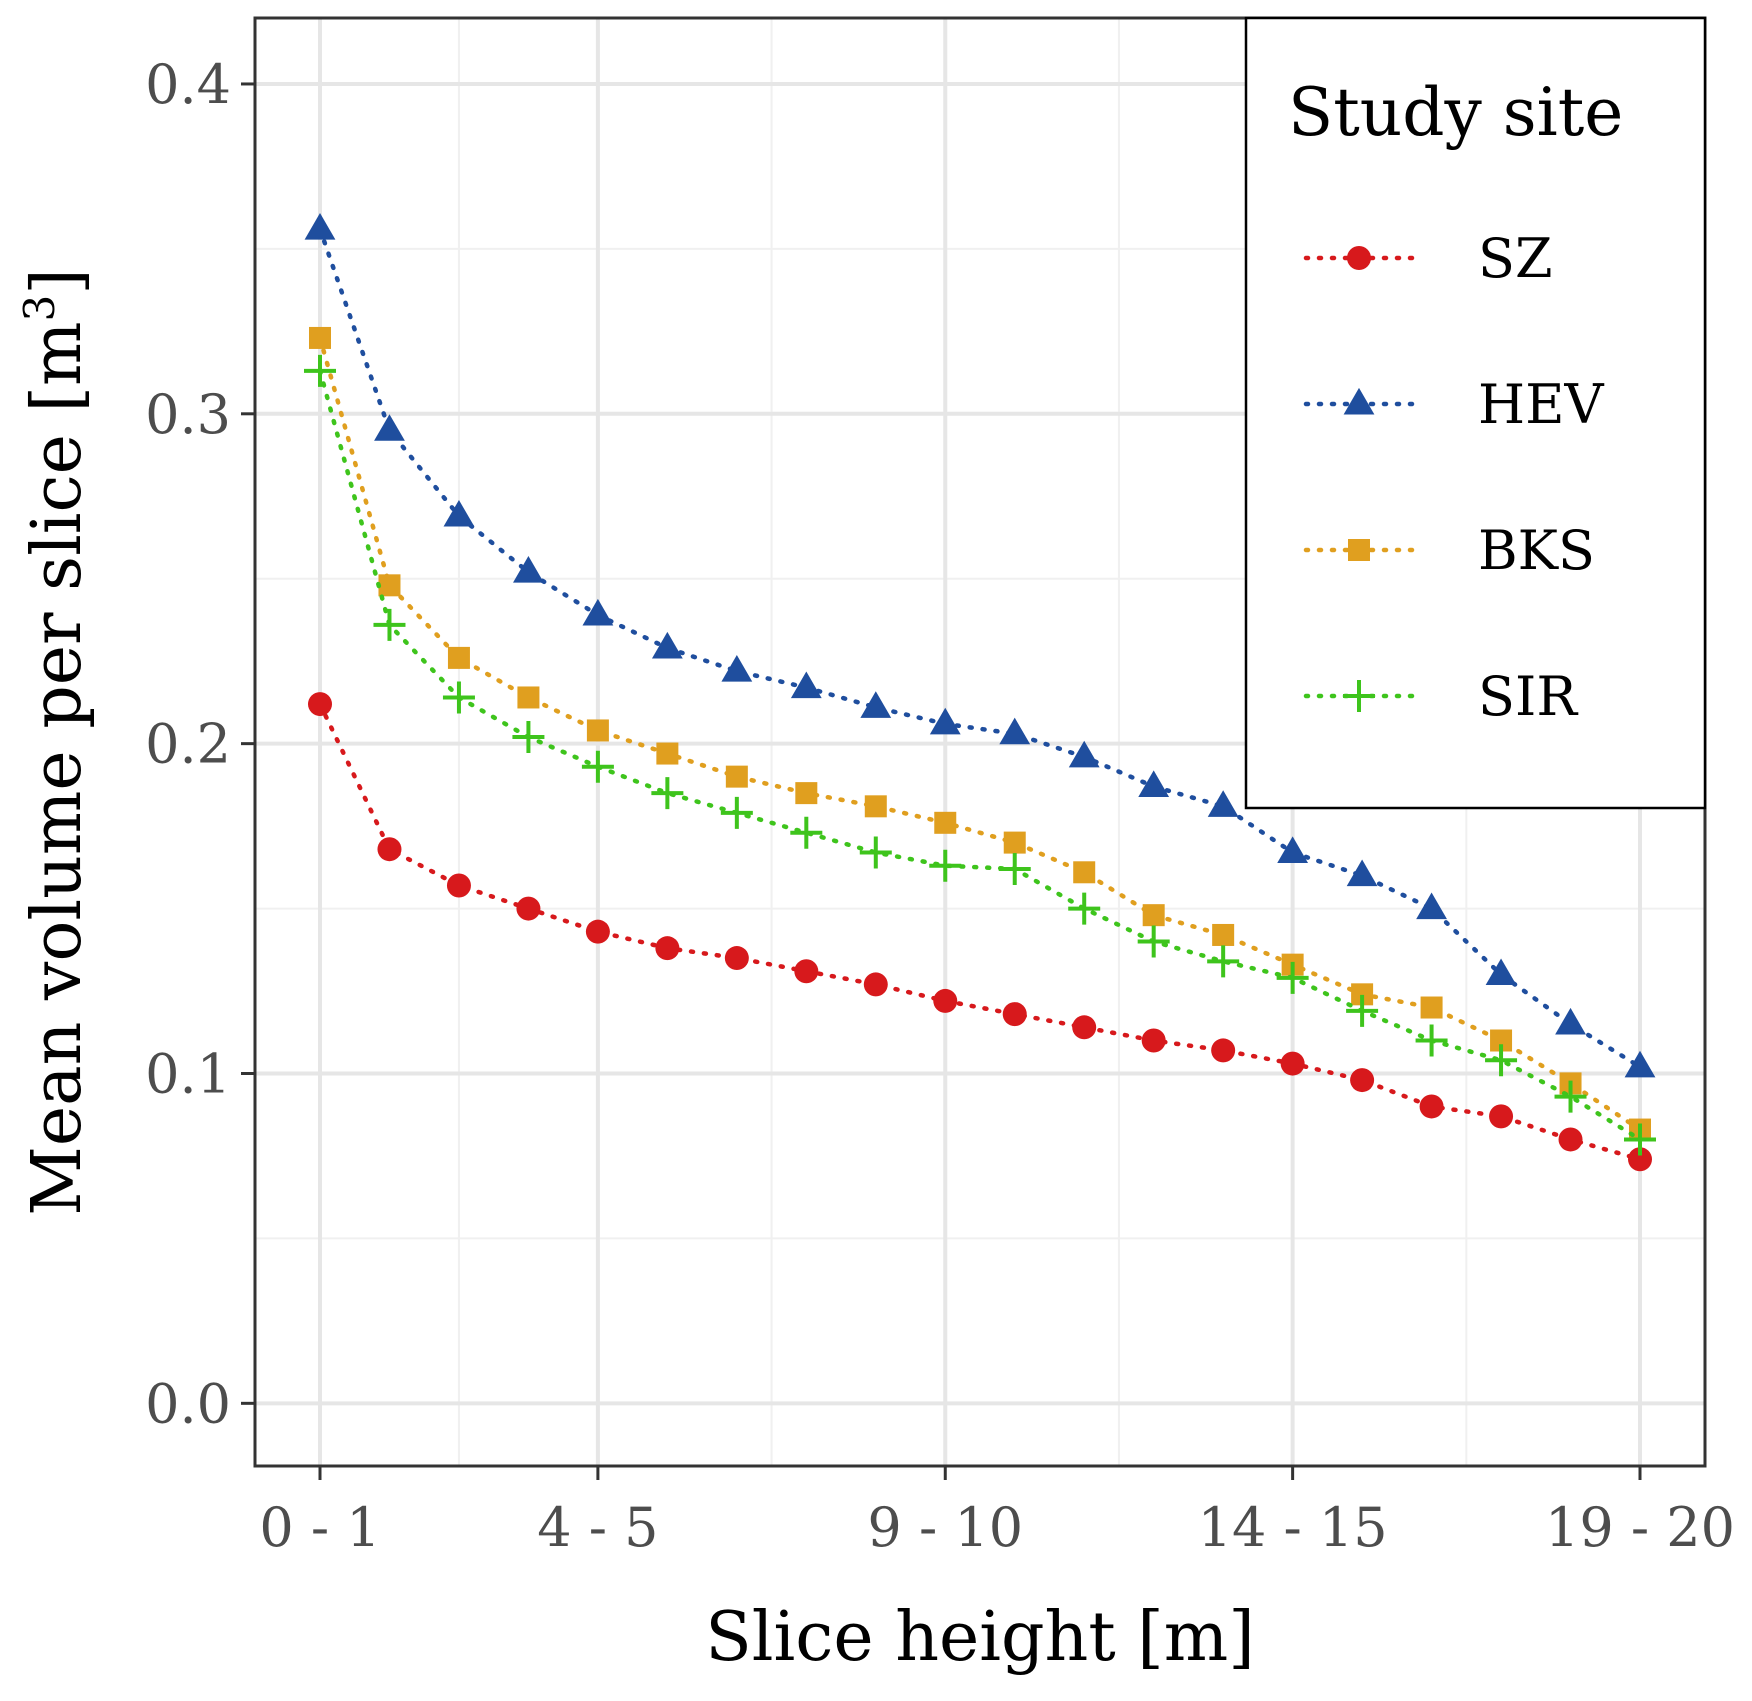 The height and width of the screenshot is (1701, 1752). I want to click on x-tick-label: 4 - 5, so click(597, 1527).